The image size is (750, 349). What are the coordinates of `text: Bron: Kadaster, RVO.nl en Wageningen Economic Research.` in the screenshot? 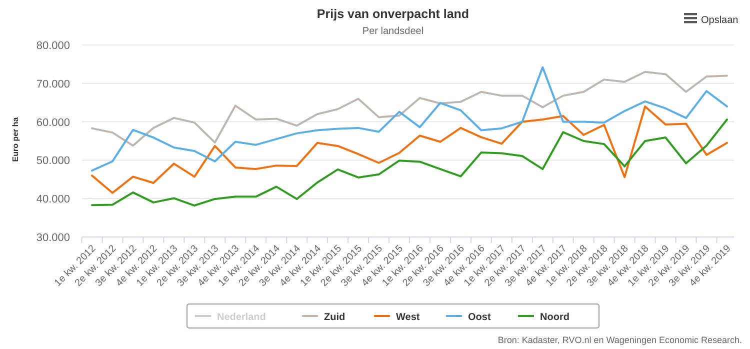 It's located at (620, 340).